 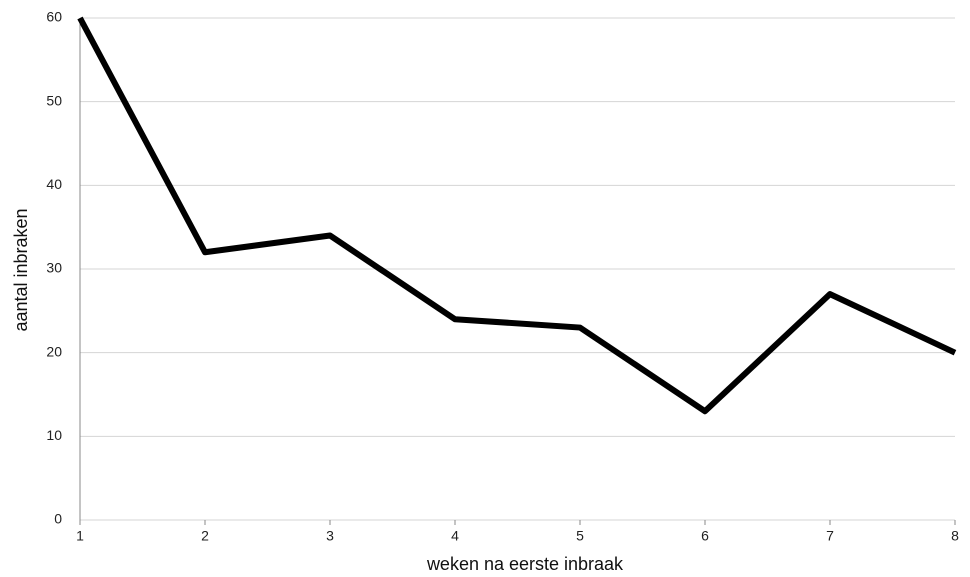 What do you see at coordinates (830, 536) in the screenshot?
I see `x-tick-label: 7` at bounding box center [830, 536].